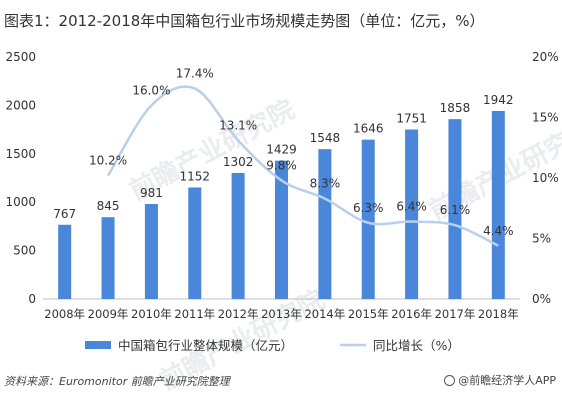  What do you see at coordinates (244, 21) in the screenshot?
I see `chart-title: 图表1：2012-2018年中国箱包行业市场规模走势图（单位：亿元，%）` at bounding box center [244, 21].